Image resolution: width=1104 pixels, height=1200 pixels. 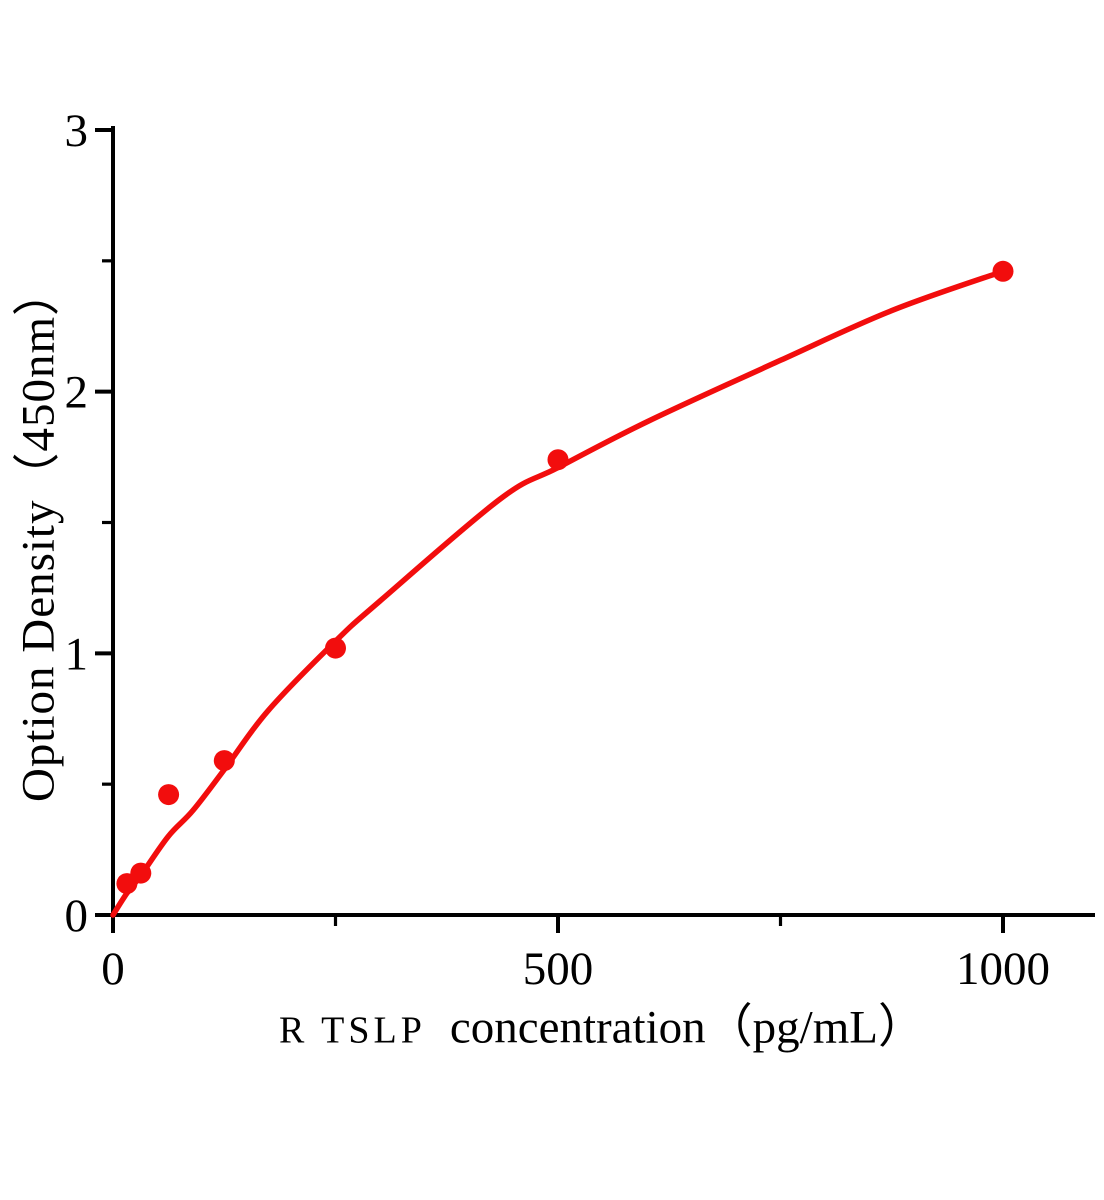 What do you see at coordinates (113, 969) in the screenshot?
I see `x-tick-label: 0` at bounding box center [113, 969].